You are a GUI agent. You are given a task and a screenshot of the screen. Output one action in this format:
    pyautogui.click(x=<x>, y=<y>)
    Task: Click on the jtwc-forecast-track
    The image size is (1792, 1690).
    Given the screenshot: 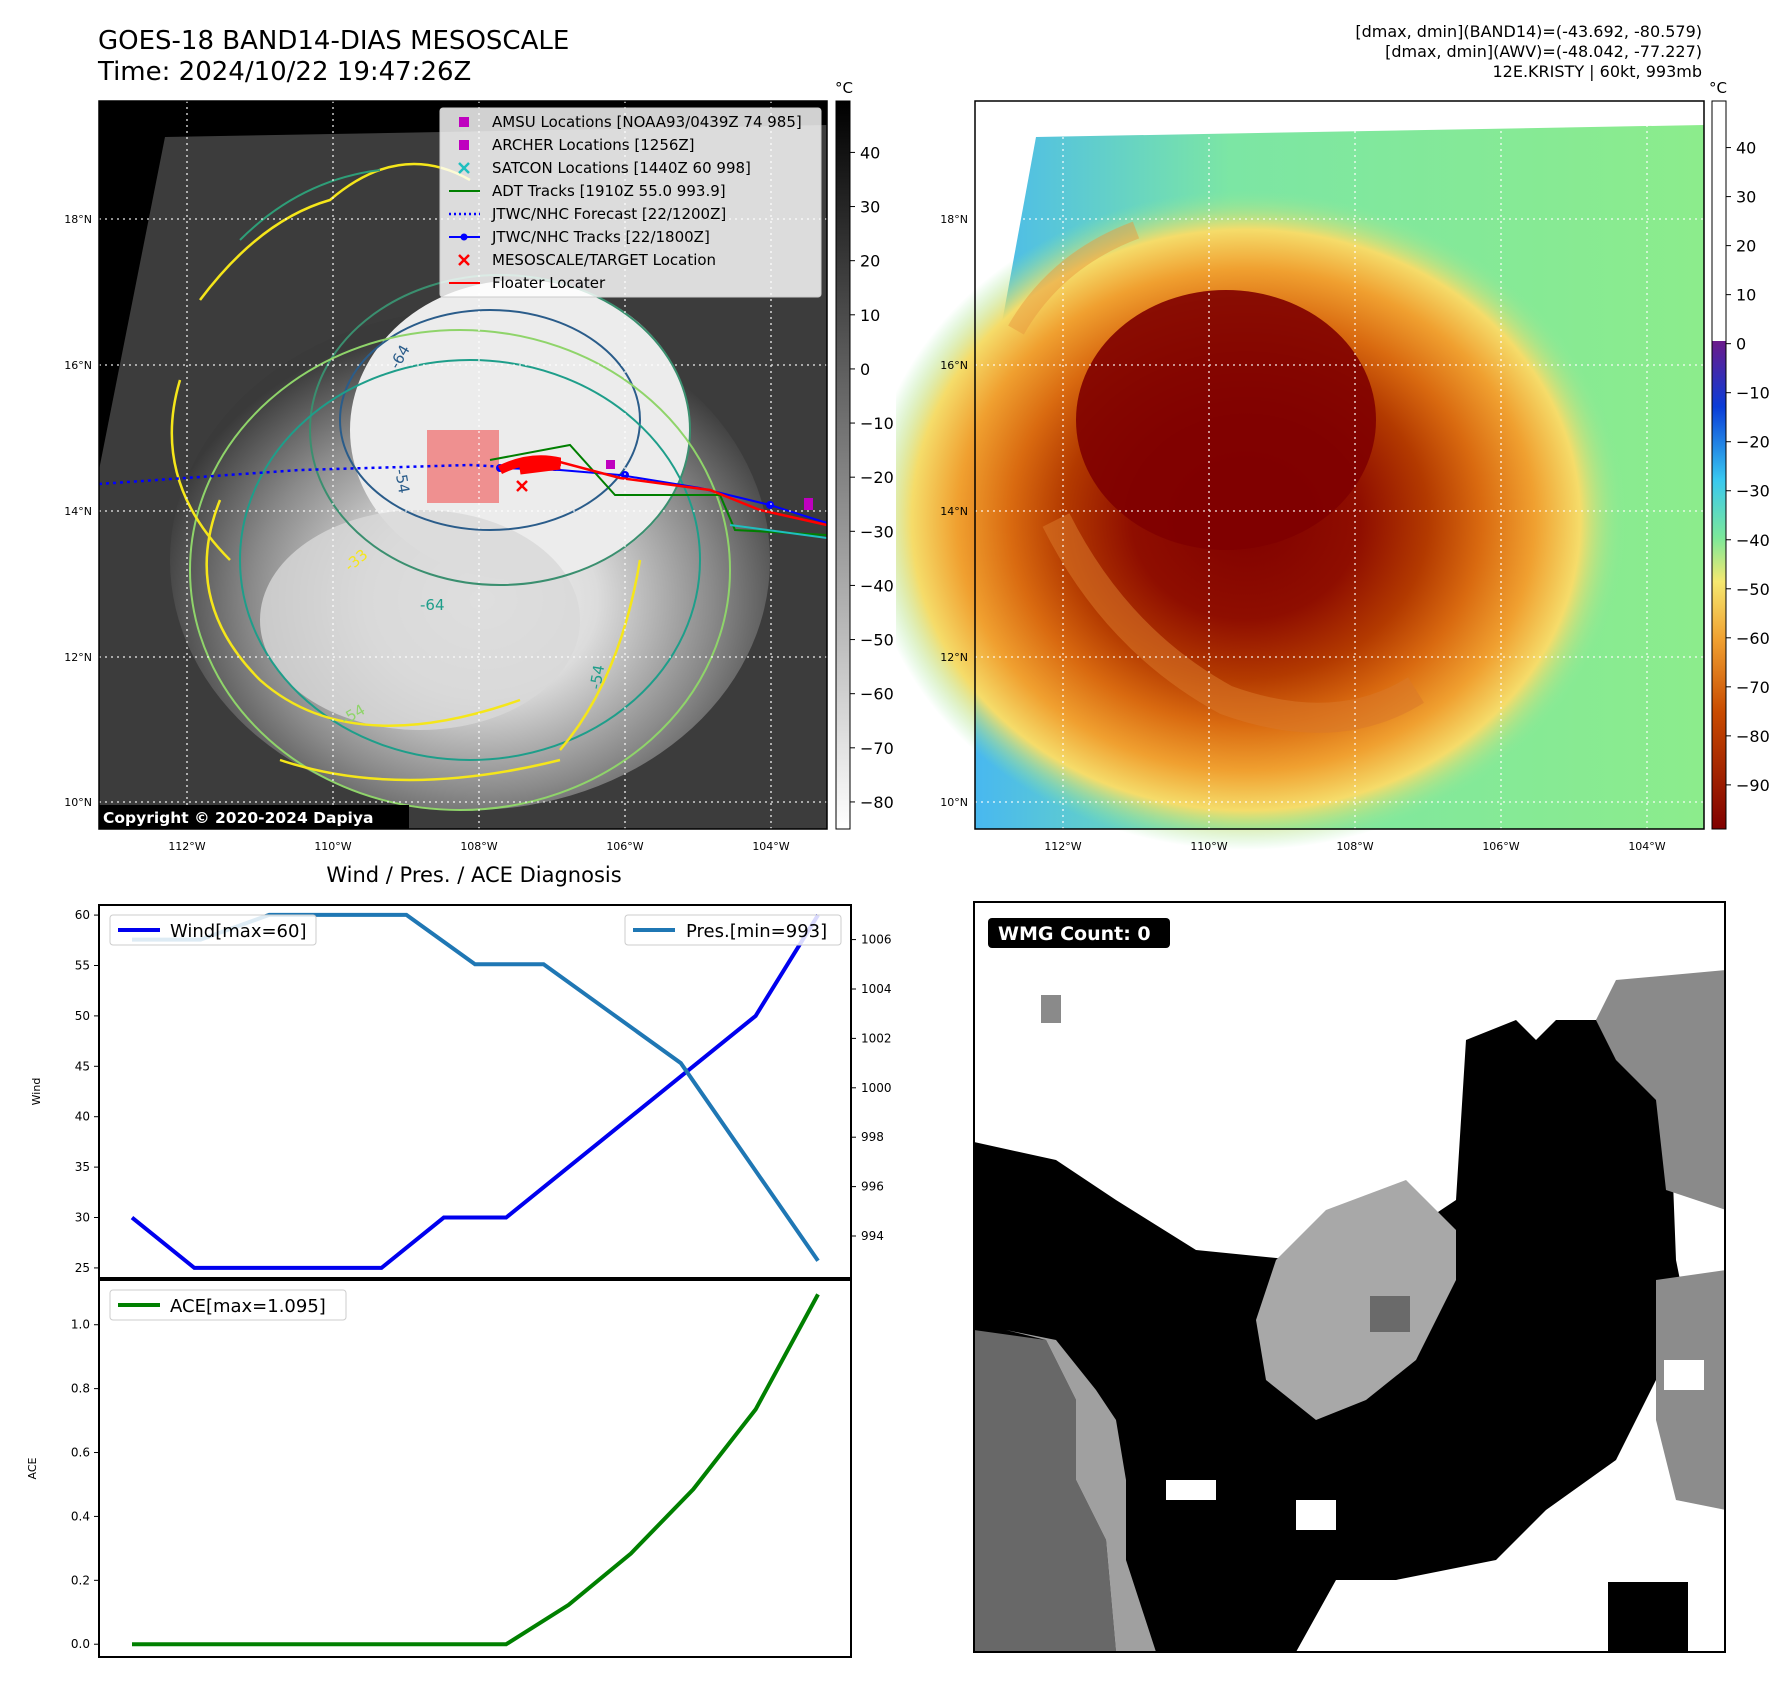 What is the action you would take?
    pyautogui.click(x=329, y=474)
    